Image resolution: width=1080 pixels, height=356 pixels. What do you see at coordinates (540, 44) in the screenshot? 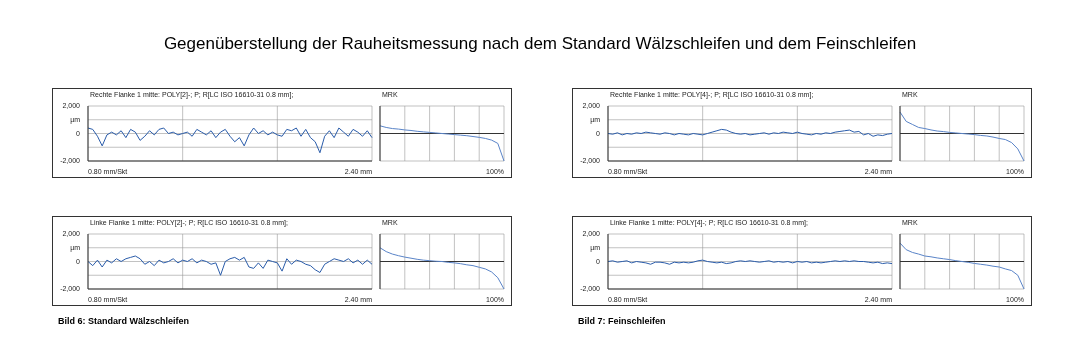
I see `text: Gegenüberstellung der Rauheitsmessung nach dem Standard Wälzschleifen und dem Feinschleifen` at bounding box center [540, 44].